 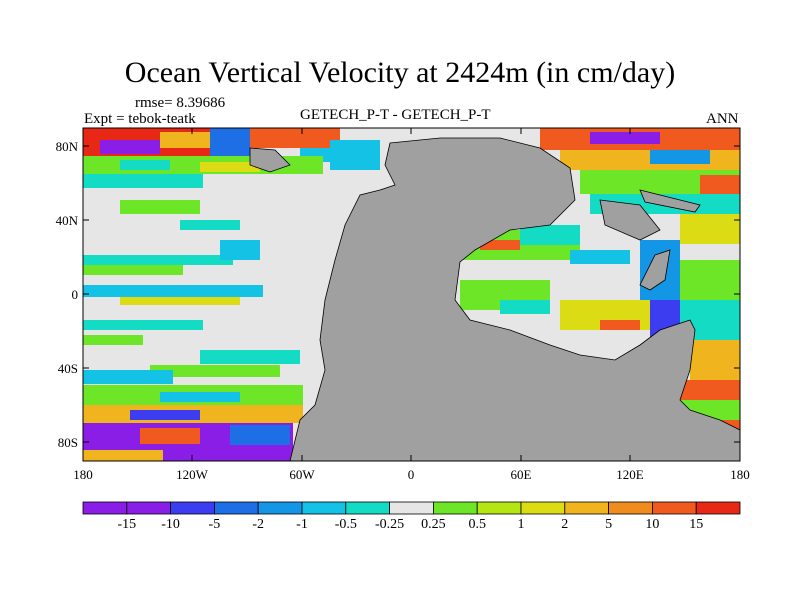 What do you see at coordinates (652, 524) in the screenshot?
I see `colorbar-label: 10` at bounding box center [652, 524].